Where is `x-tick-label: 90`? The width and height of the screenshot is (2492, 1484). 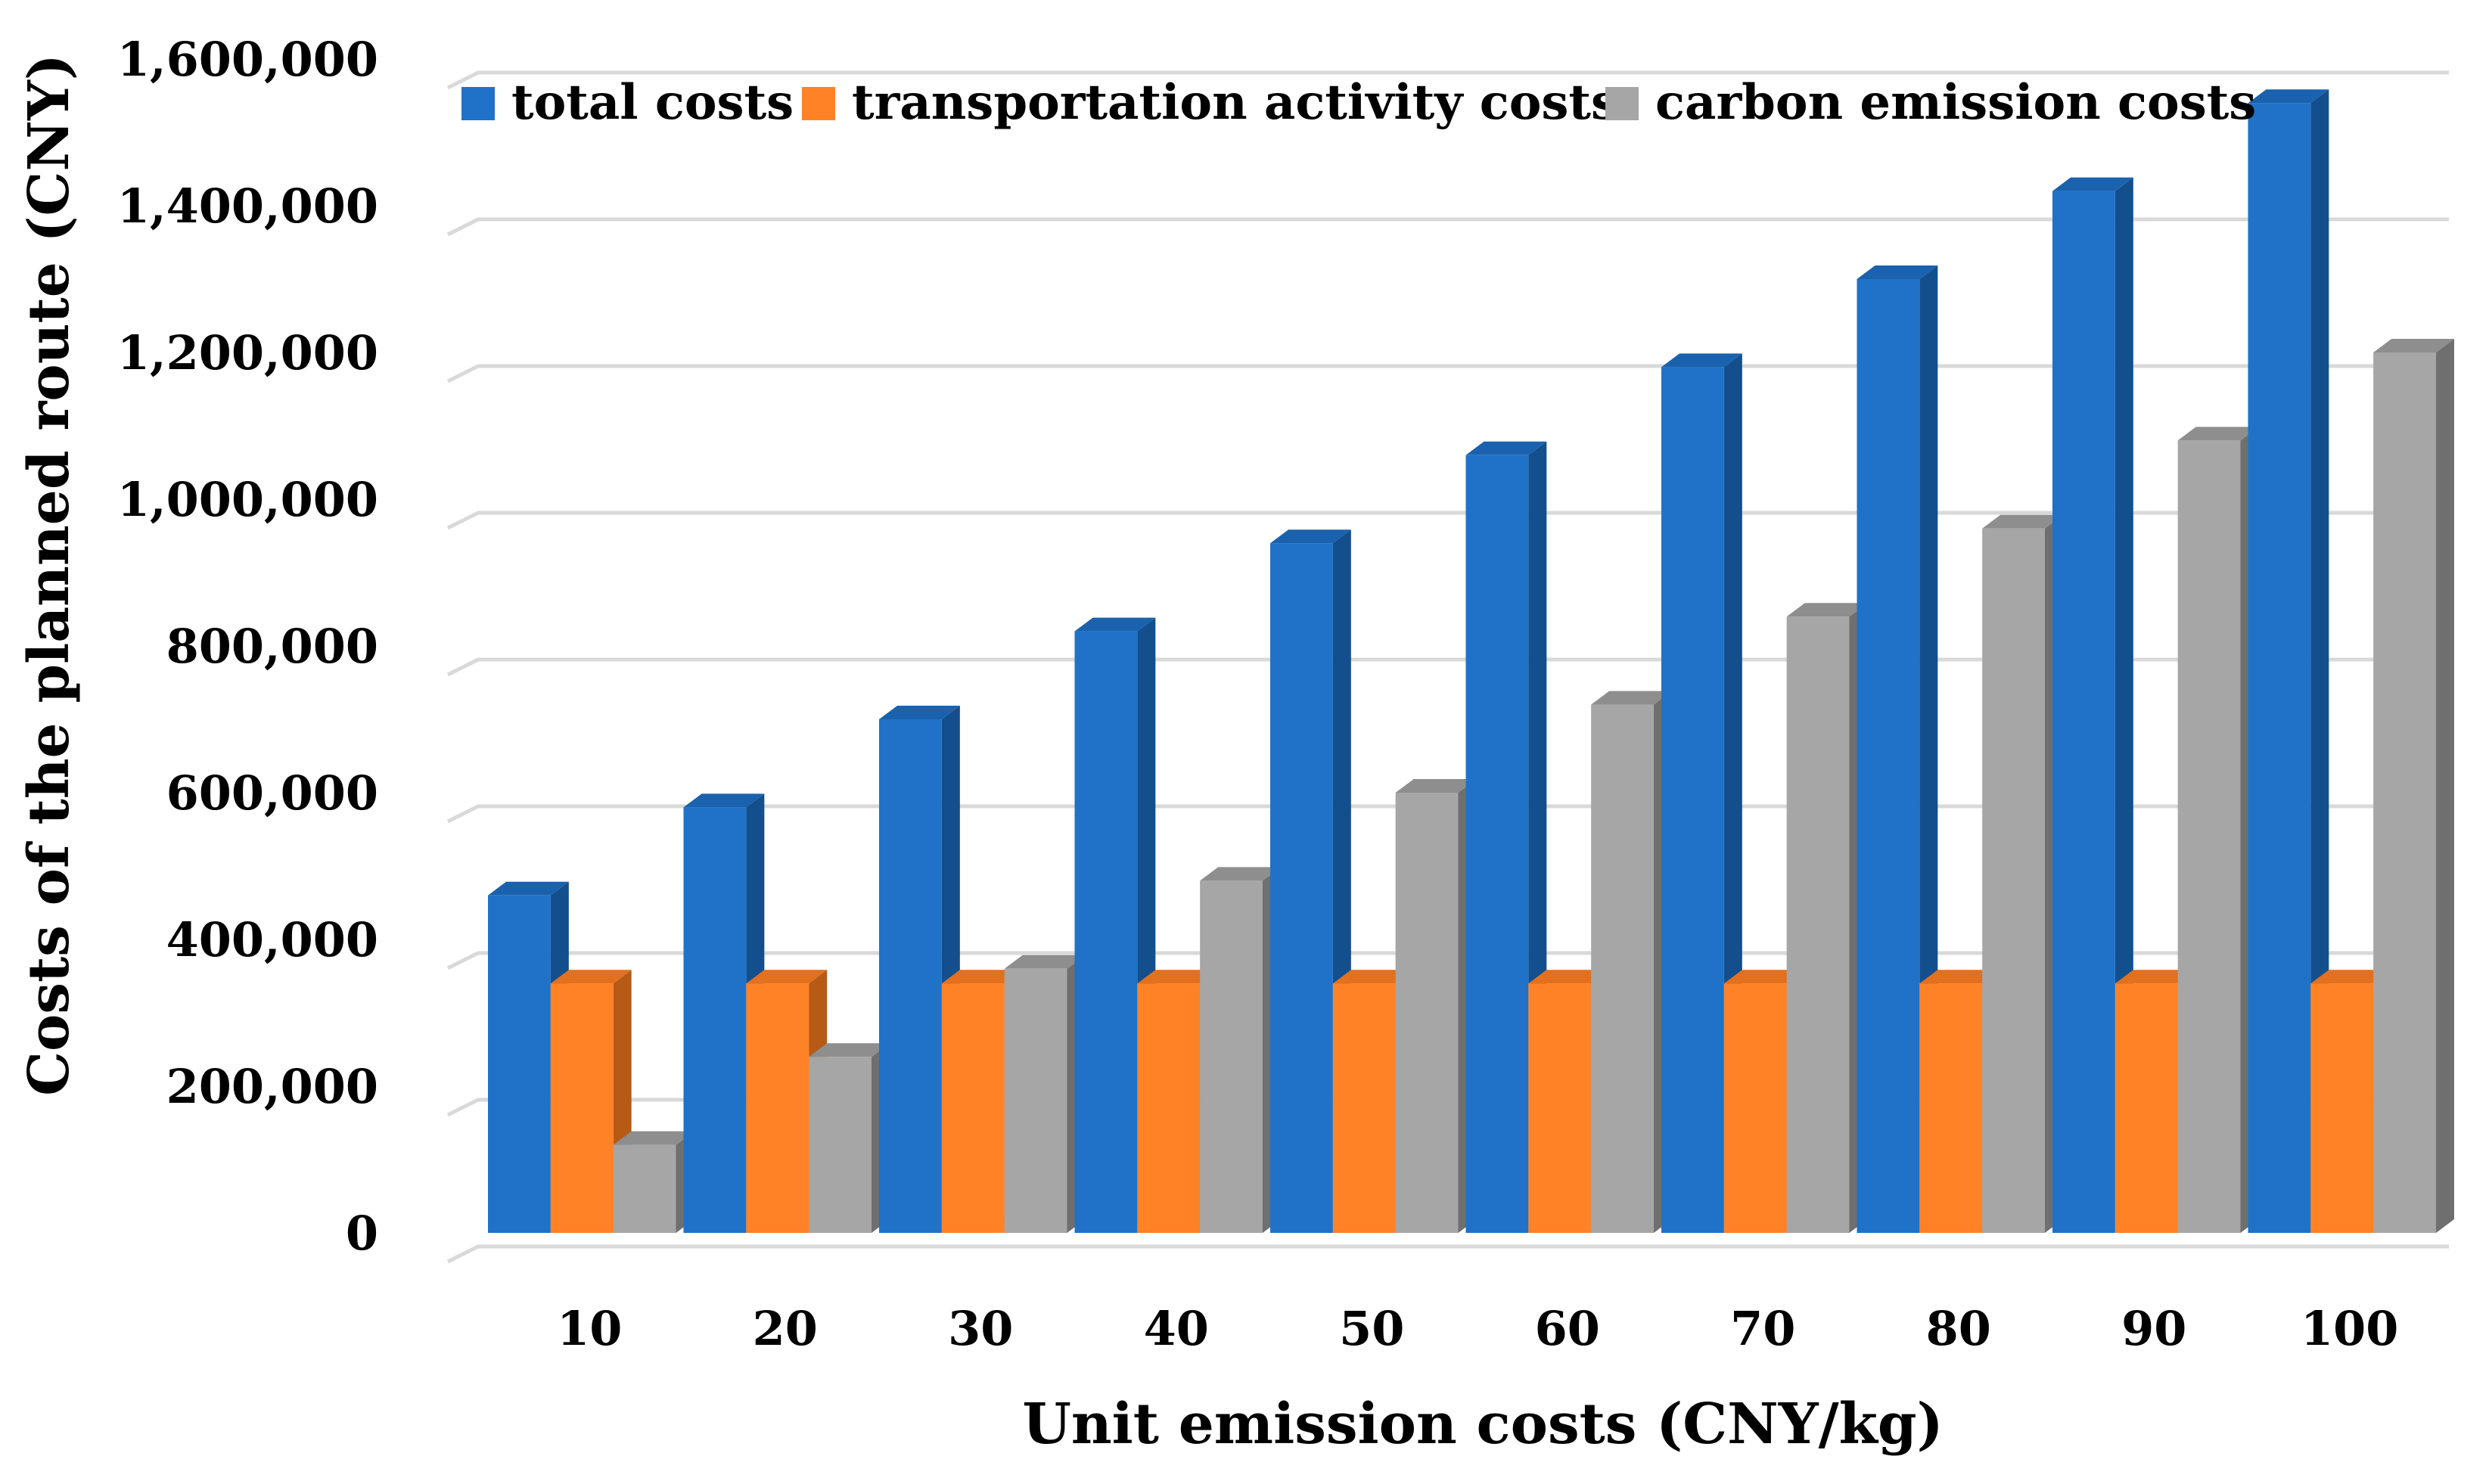
x-tick-label: 90 is located at coordinates (2154, 1328).